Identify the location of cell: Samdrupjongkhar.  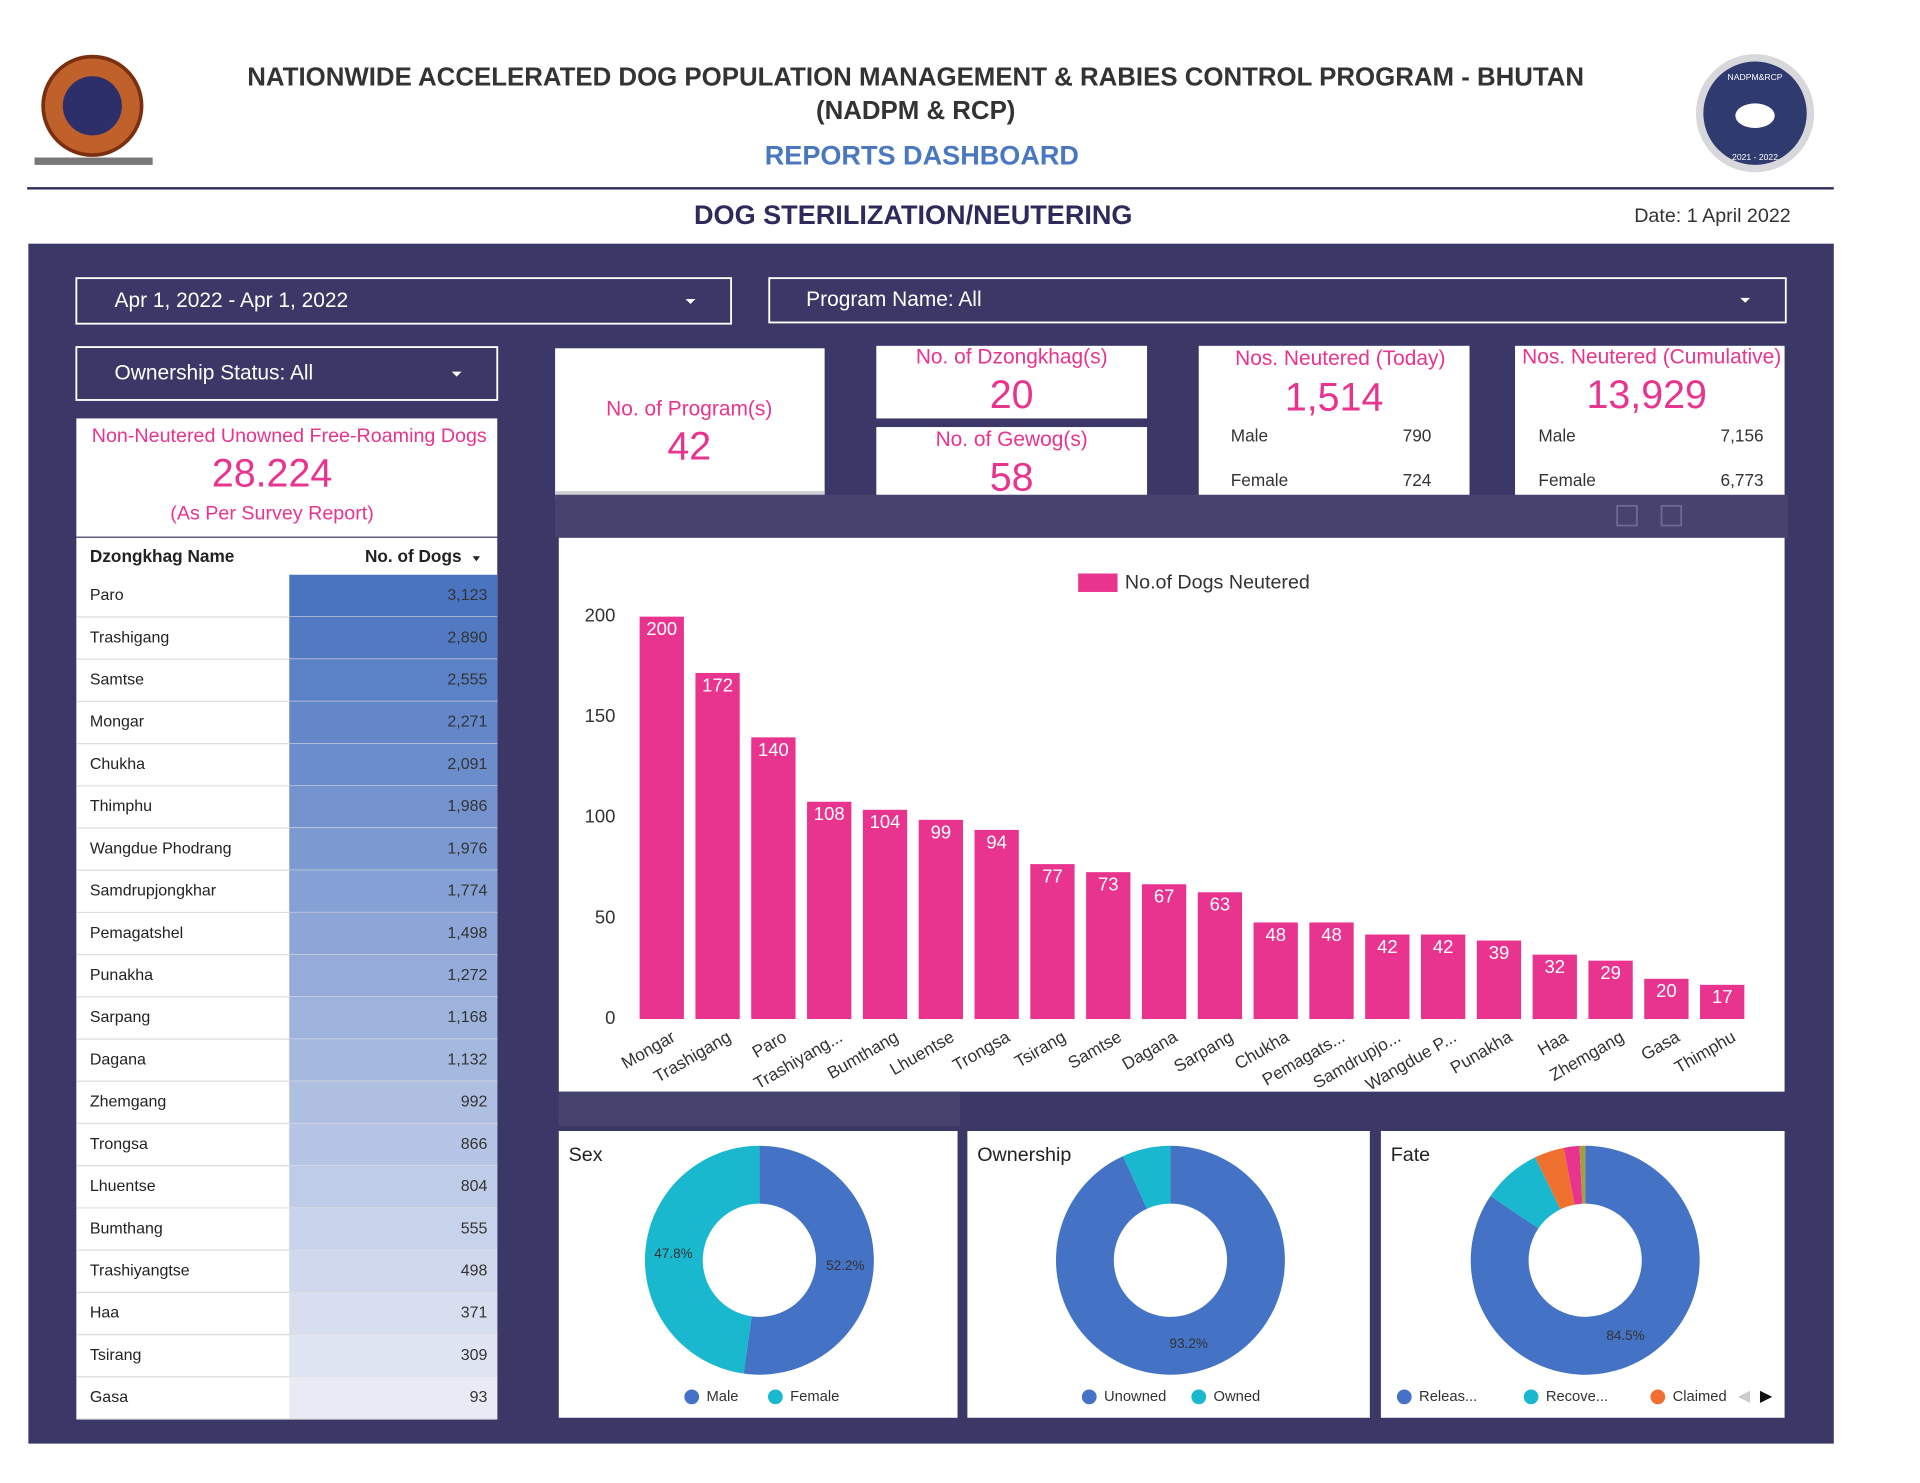
(153, 891).